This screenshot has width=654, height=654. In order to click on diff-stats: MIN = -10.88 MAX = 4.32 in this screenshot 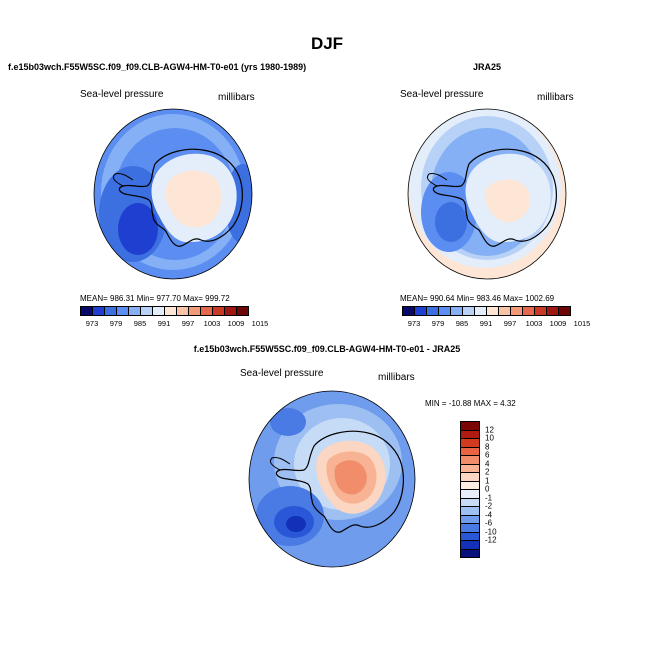, I will do `click(470, 403)`.